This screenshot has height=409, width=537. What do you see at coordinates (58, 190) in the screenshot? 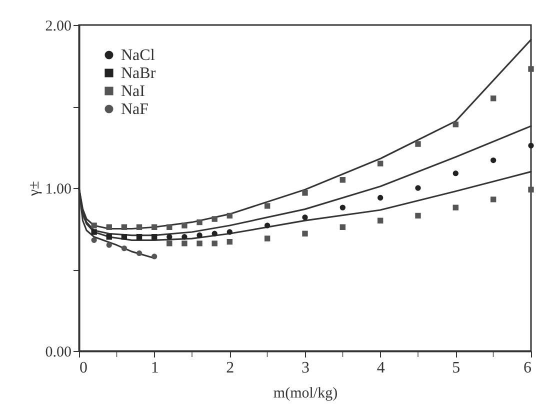
I see `y-tick-label: 1.00` at bounding box center [58, 190].